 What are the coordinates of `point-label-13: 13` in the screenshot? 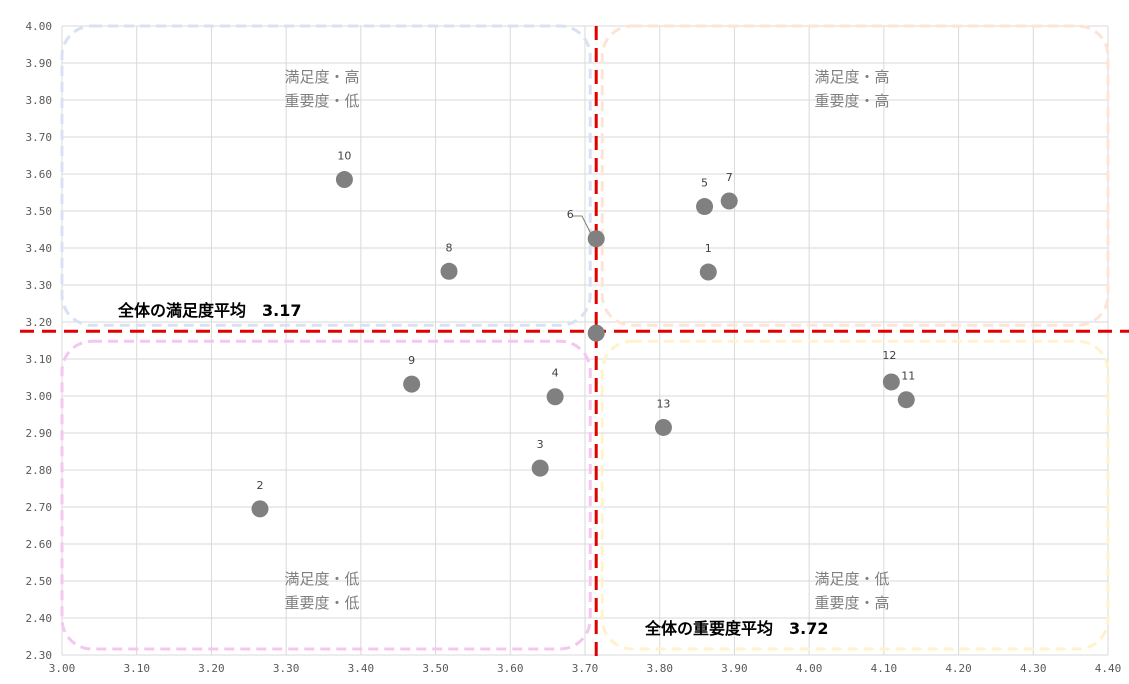 It's located at (663, 403).